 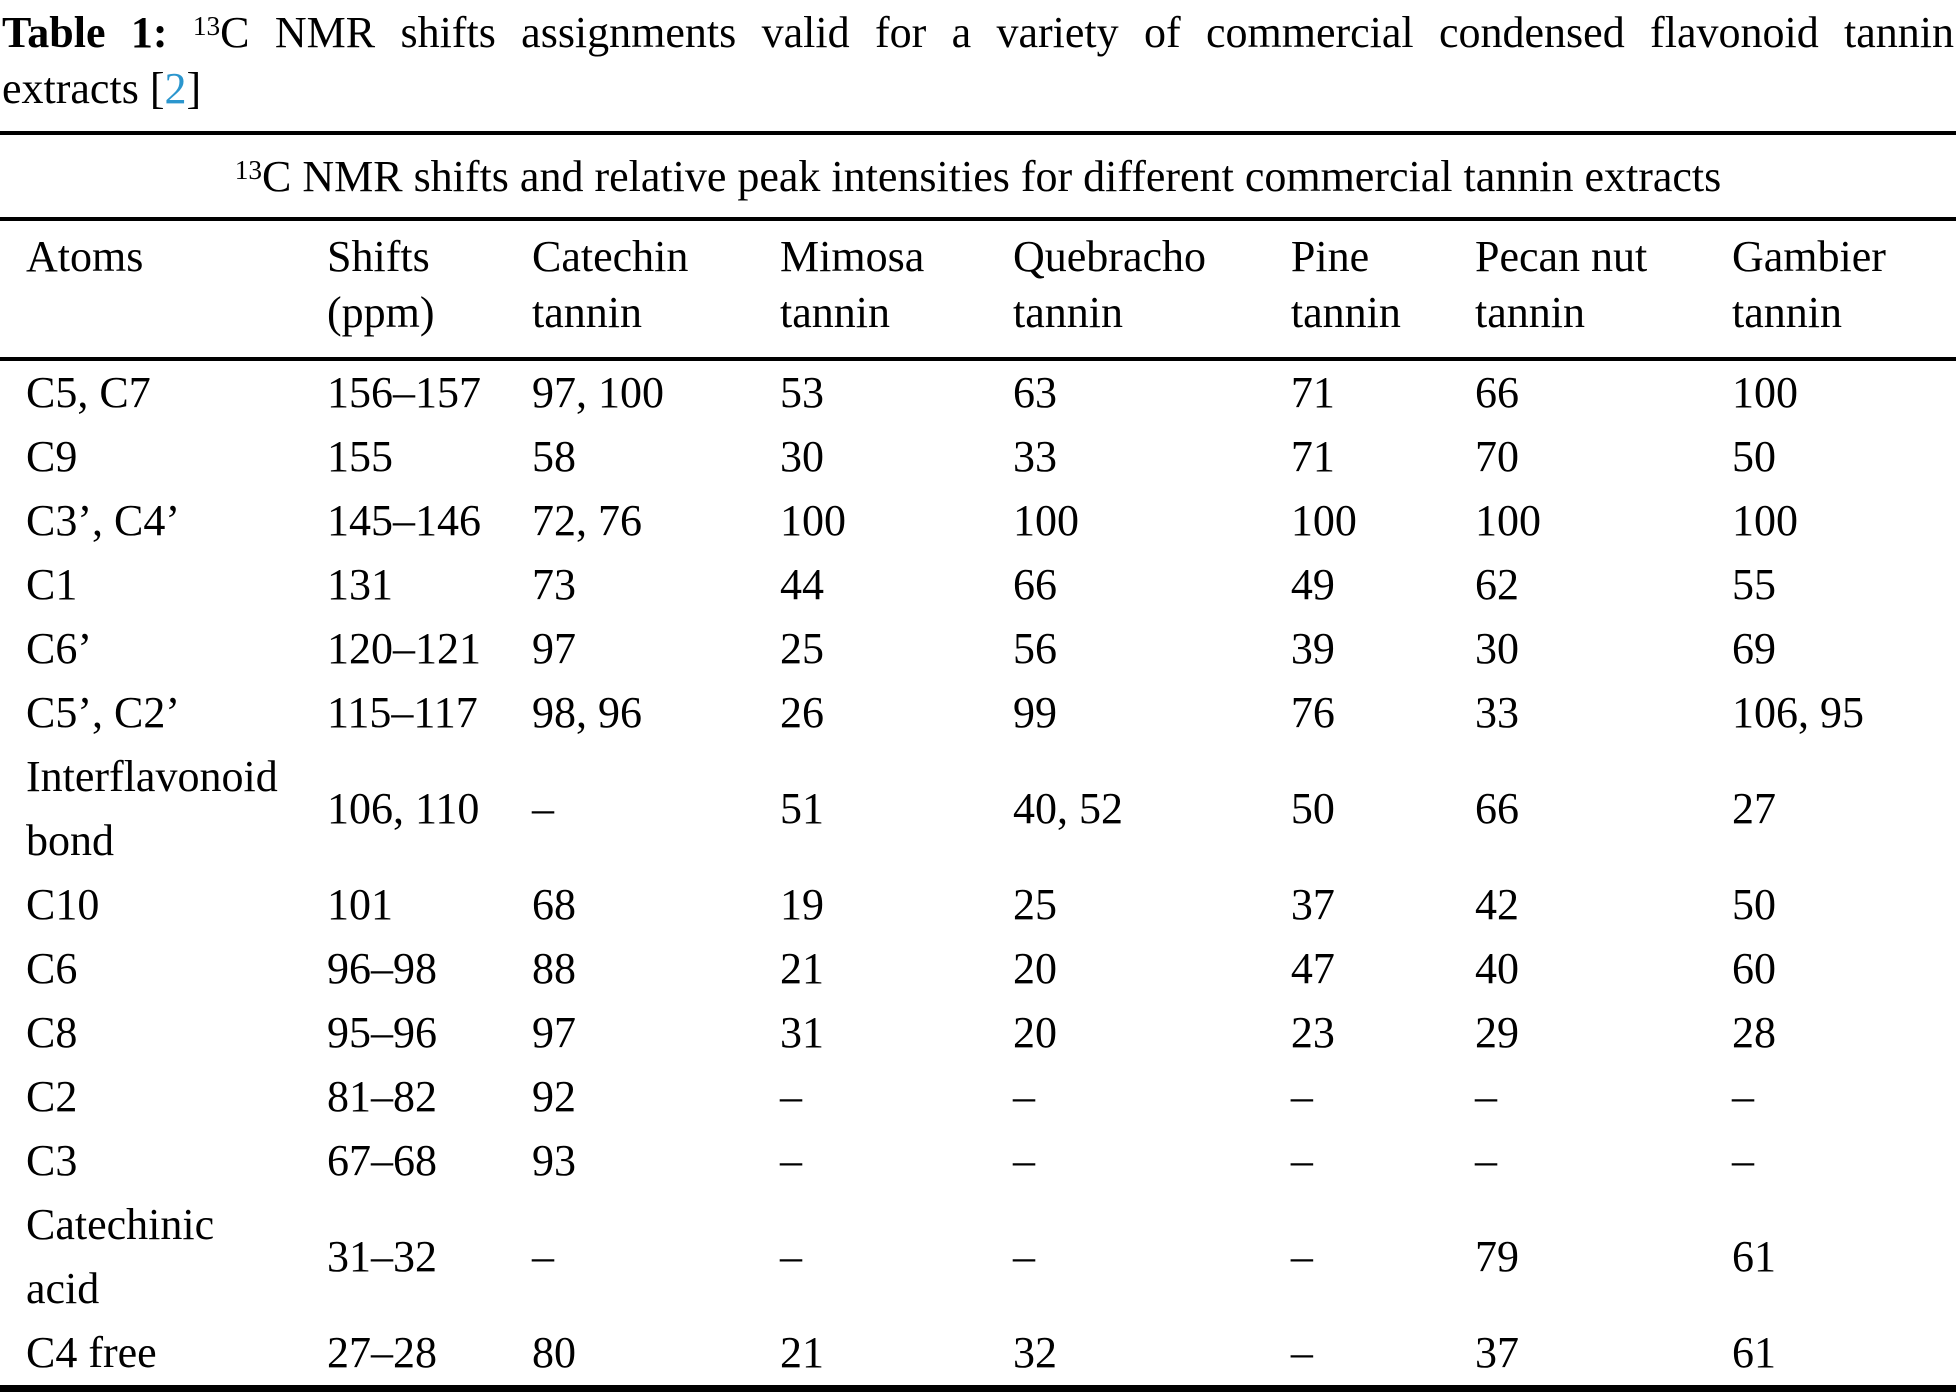 I want to click on table-cell: 39, so click(x=1312, y=648).